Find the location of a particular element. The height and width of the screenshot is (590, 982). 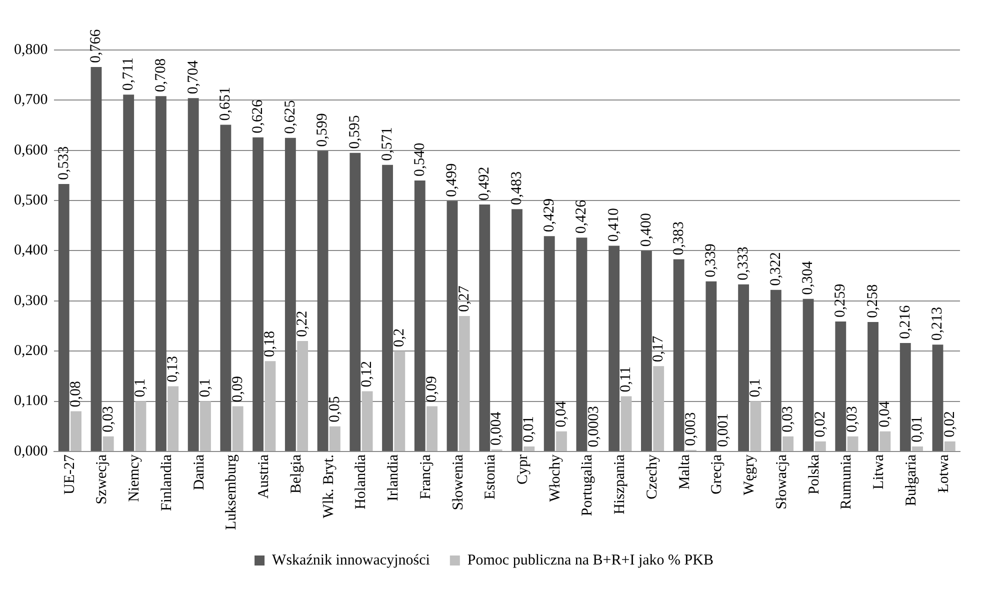

x-tick-label: Słowacja is located at coordinates (782, 482).